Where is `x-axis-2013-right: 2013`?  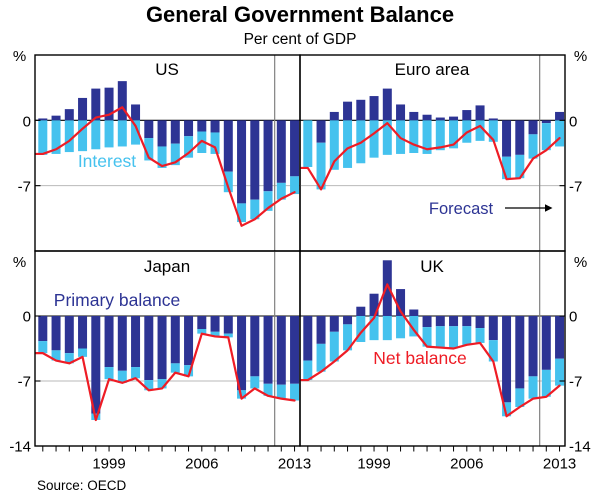
x-axis-2013-right: 2013 is located at coordinates (559, 464).